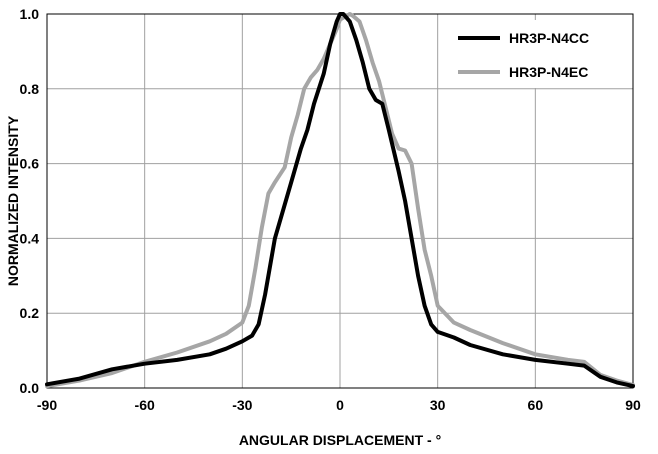 This screenshot has width=658, height=454. I want to click on x-tick-label: 0, so click(340, 405).